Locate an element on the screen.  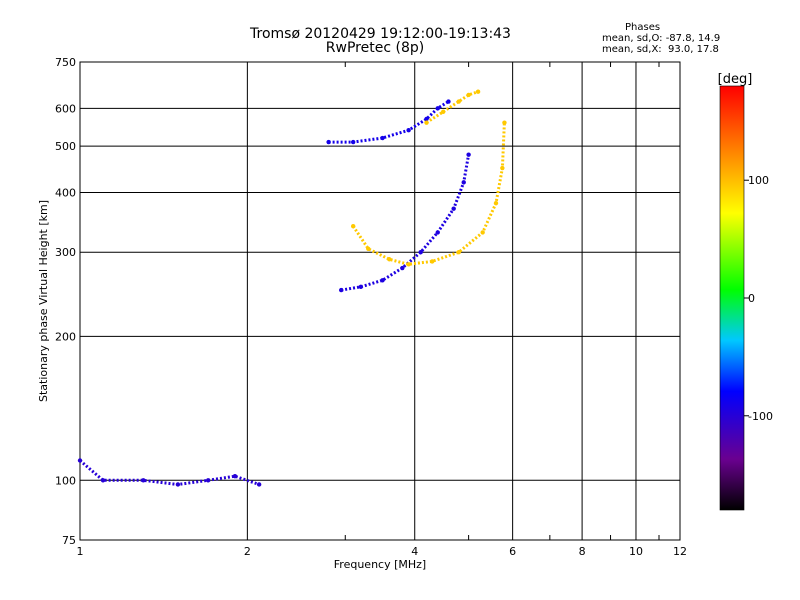
colorbar-tick-label: 0 is located at coordinates (751, 298).